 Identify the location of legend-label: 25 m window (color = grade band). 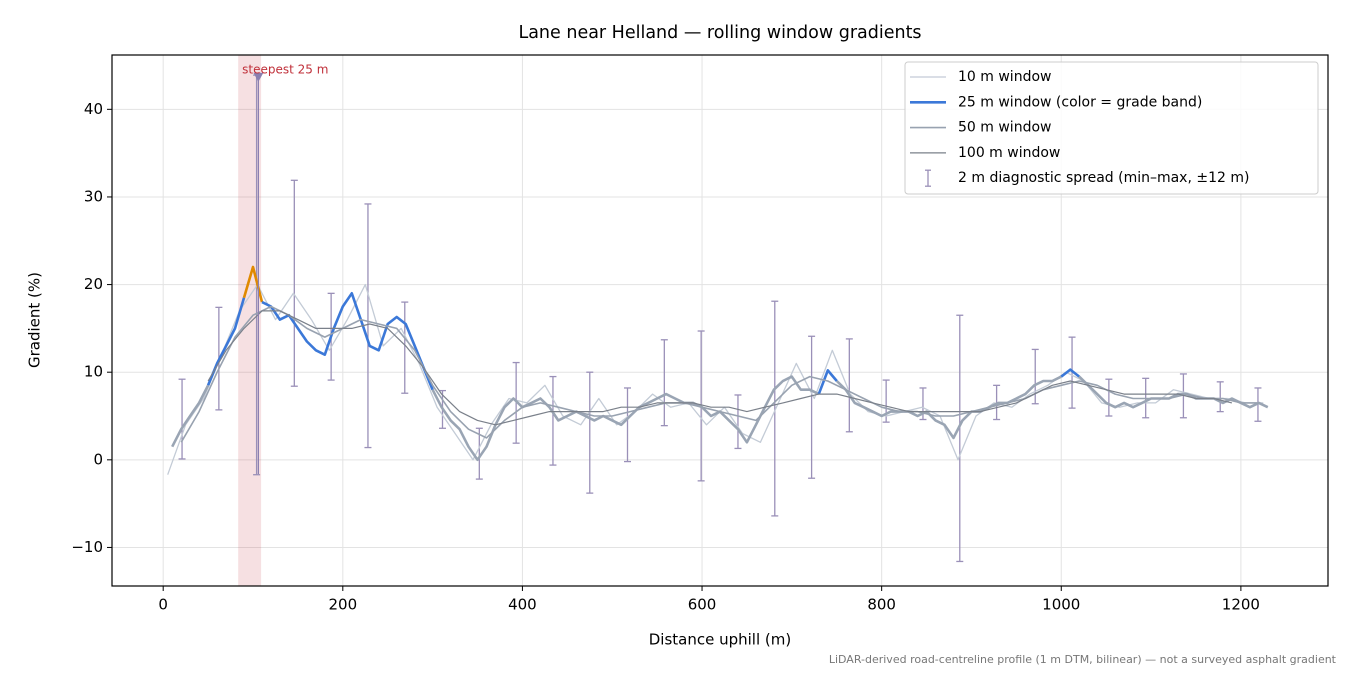
(1080, 102).